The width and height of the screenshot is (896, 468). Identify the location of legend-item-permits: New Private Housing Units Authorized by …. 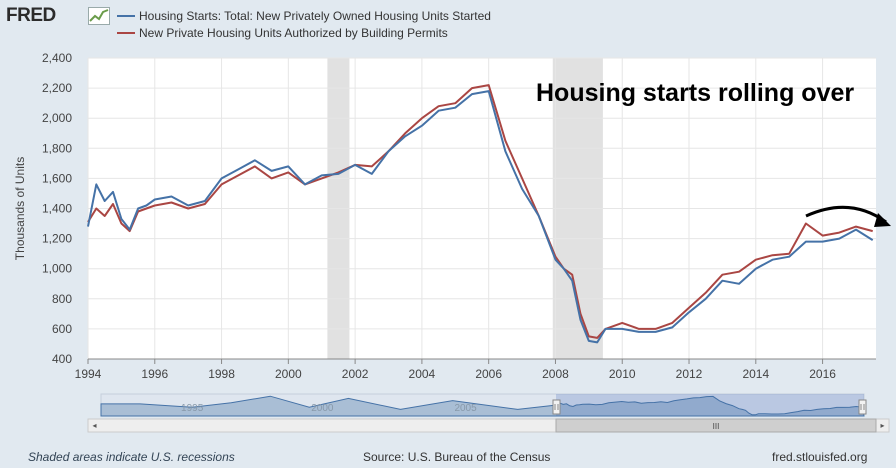
(282, 33).